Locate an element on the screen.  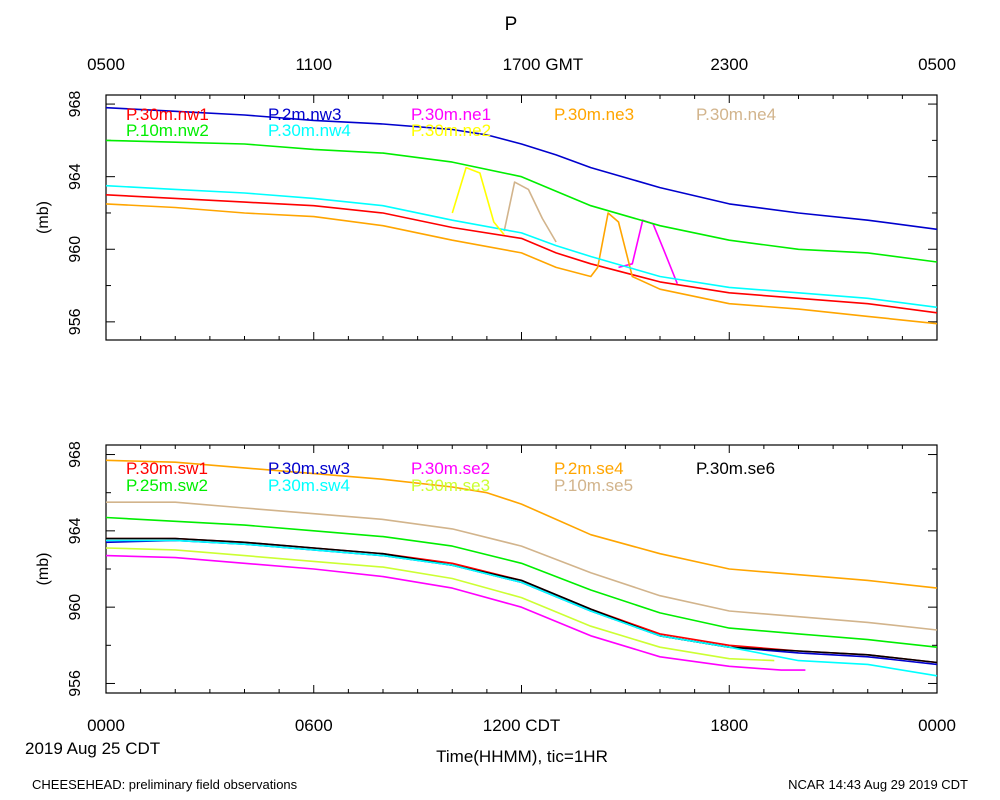
legend-entry: P.30m.ne3 is located at coordinates (594, 114).